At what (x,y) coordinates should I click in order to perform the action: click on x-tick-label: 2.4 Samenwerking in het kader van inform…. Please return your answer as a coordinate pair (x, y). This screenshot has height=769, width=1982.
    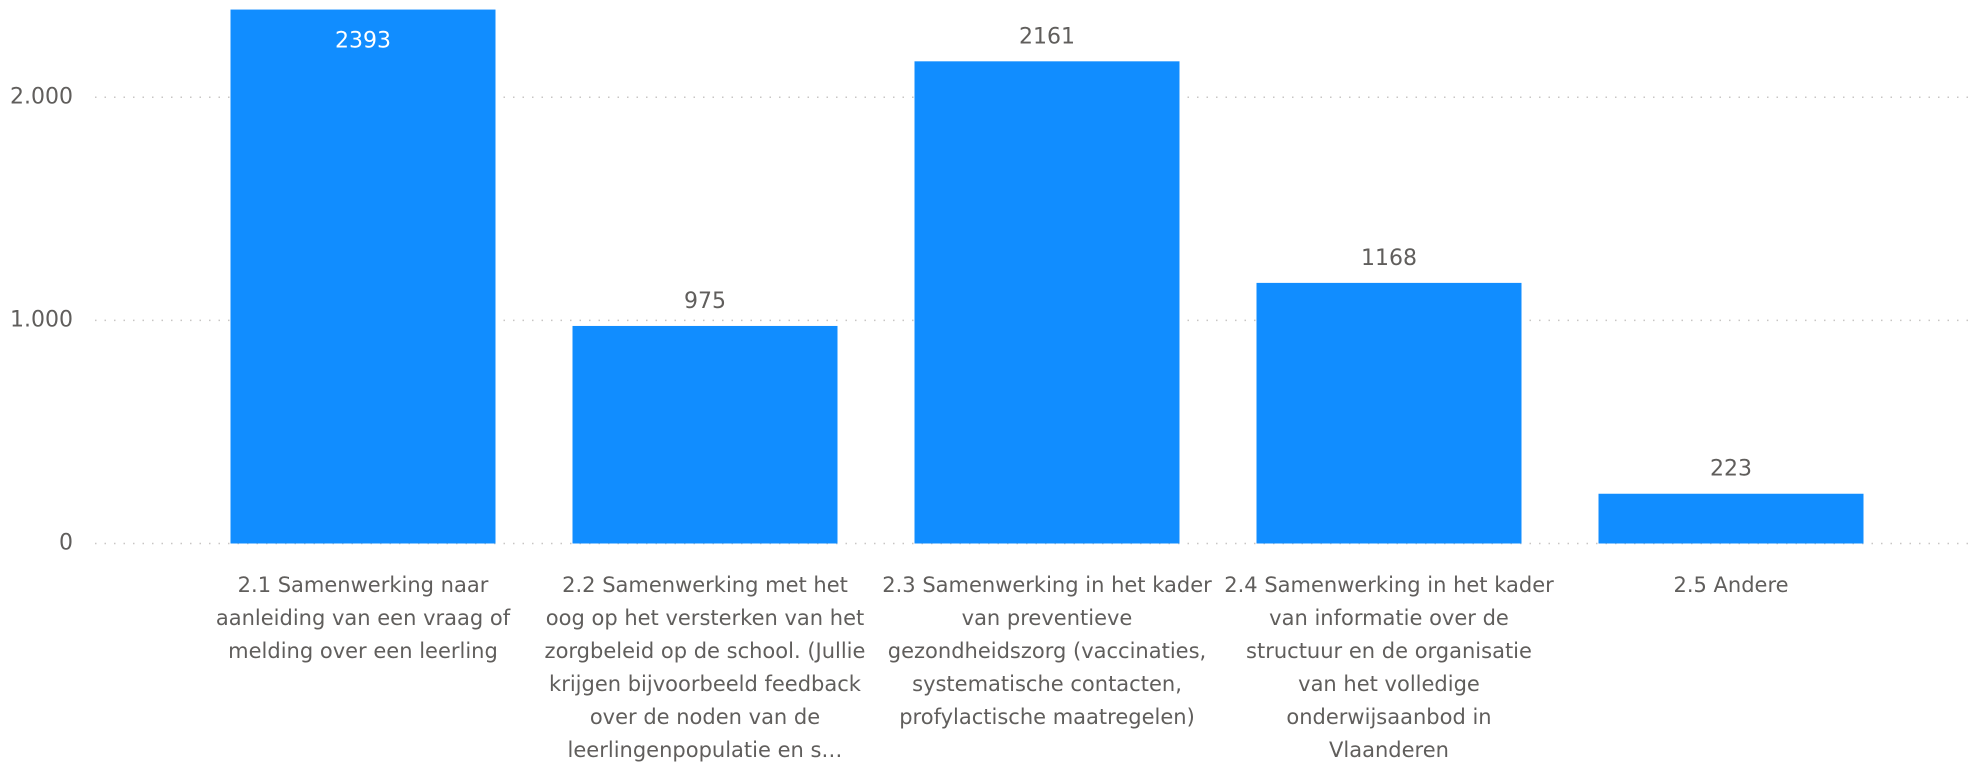
    Looking at the image, I should click on (1389, 667).